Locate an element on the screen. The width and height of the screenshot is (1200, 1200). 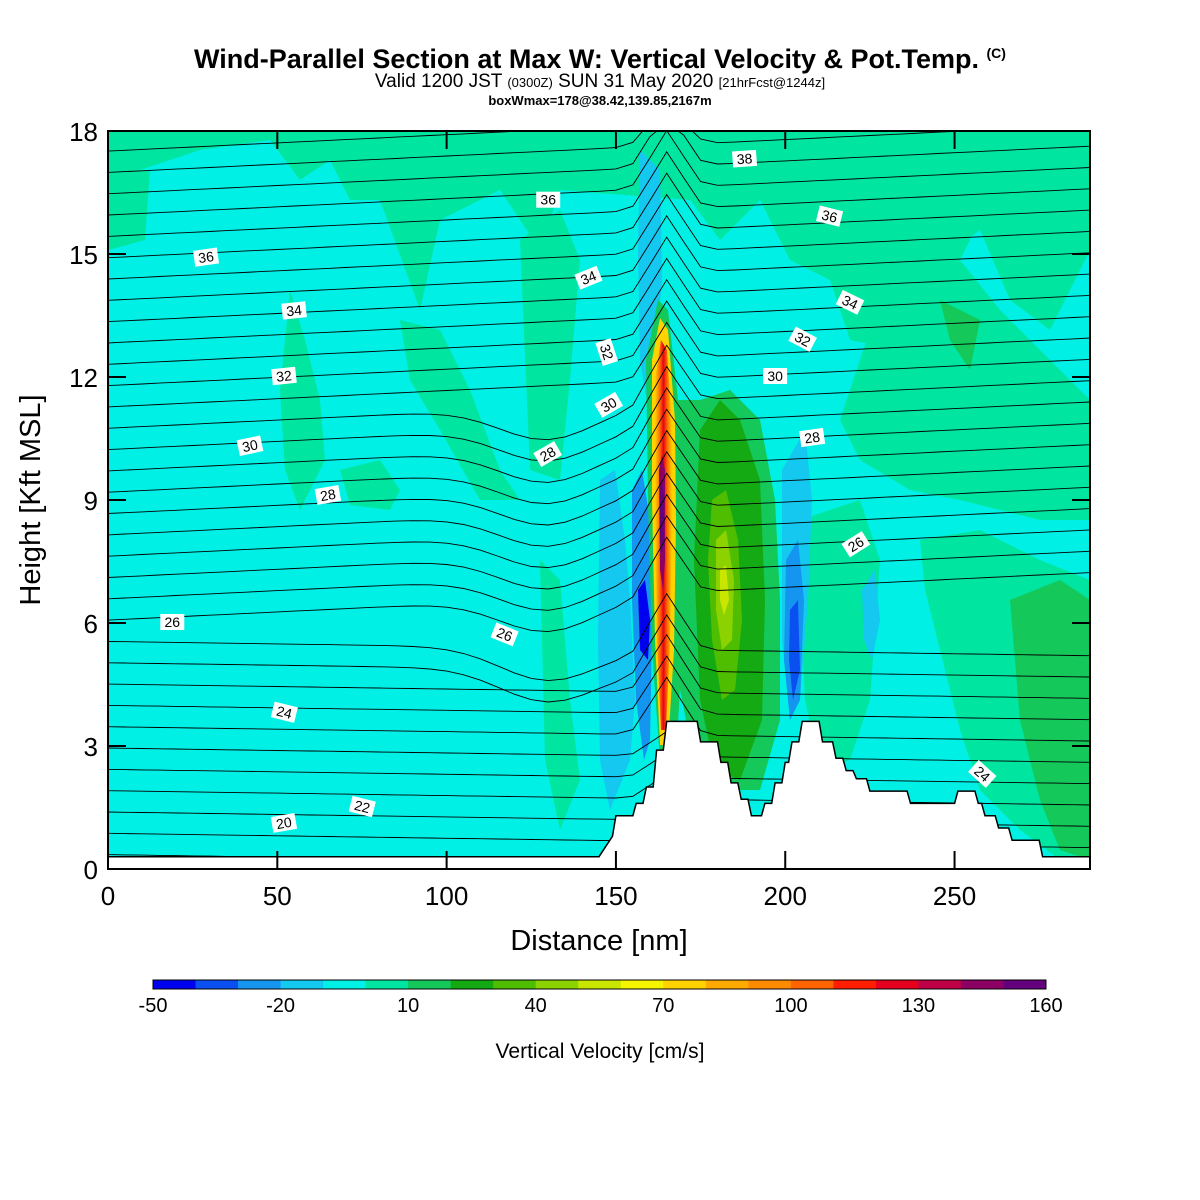
y-tick-label: 0 is located at coordinates (91, 870).